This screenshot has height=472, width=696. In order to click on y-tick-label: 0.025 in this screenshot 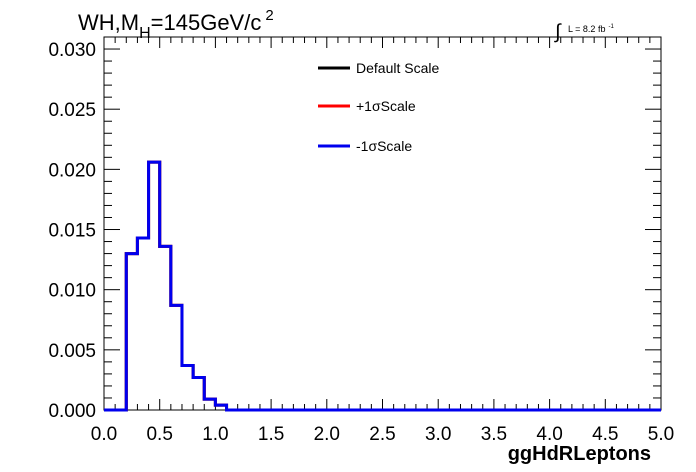, I will do `click(72, 110)`.